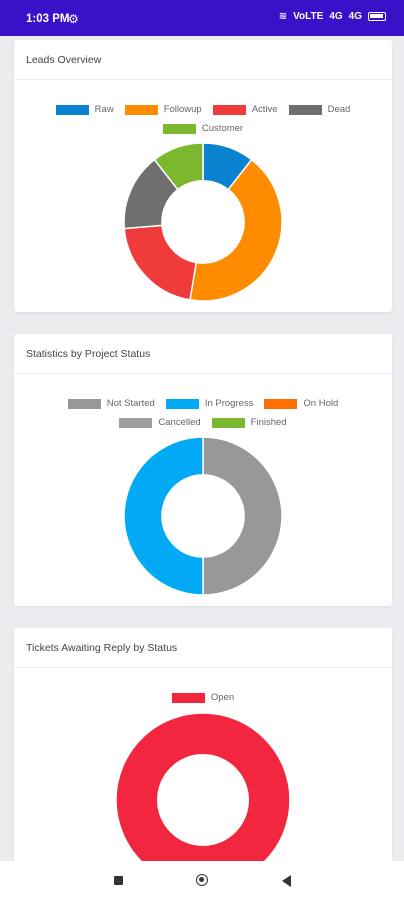 The height and width of the screenshot is (900, 404). Describe the element at coordinates (301, 403) in the screenshot. I see `legend-item: On Hold` at that location.